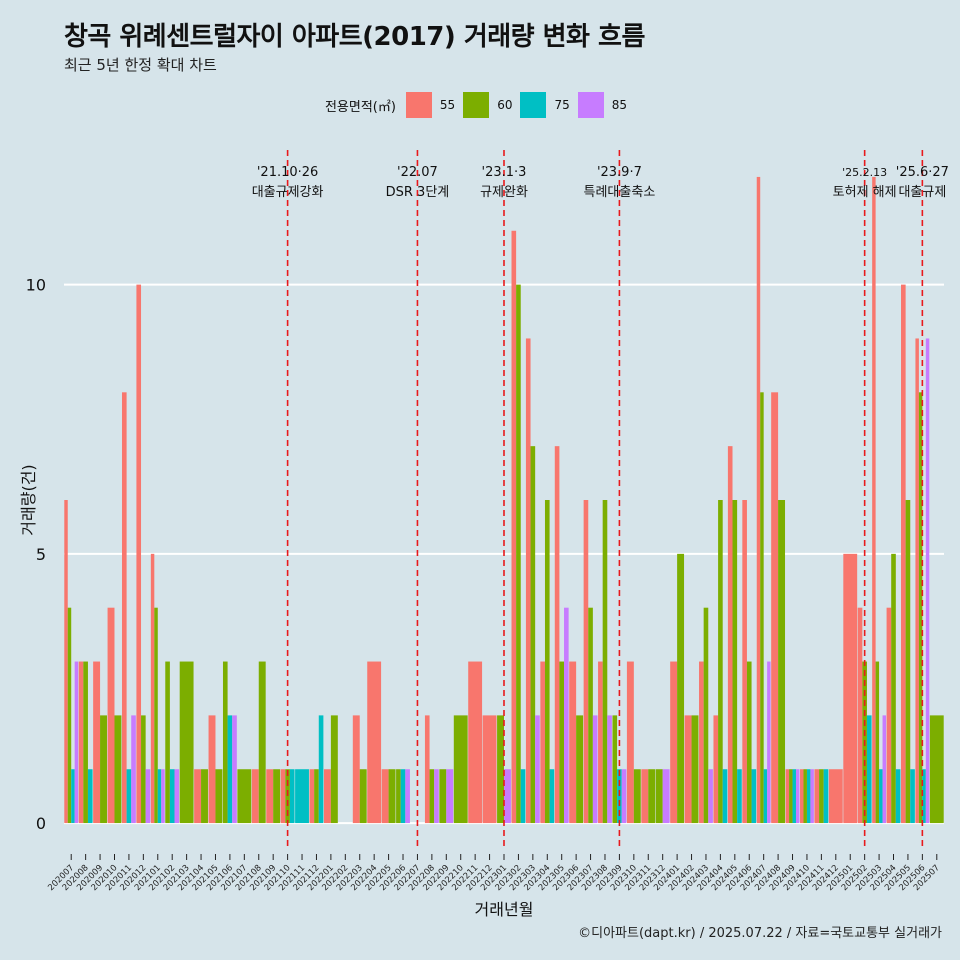 This screenshot has height=960, width=960. Describe the element at coordinates (865, 192) in the screenshot. I see `event-label: 토허제 해제` at that location.